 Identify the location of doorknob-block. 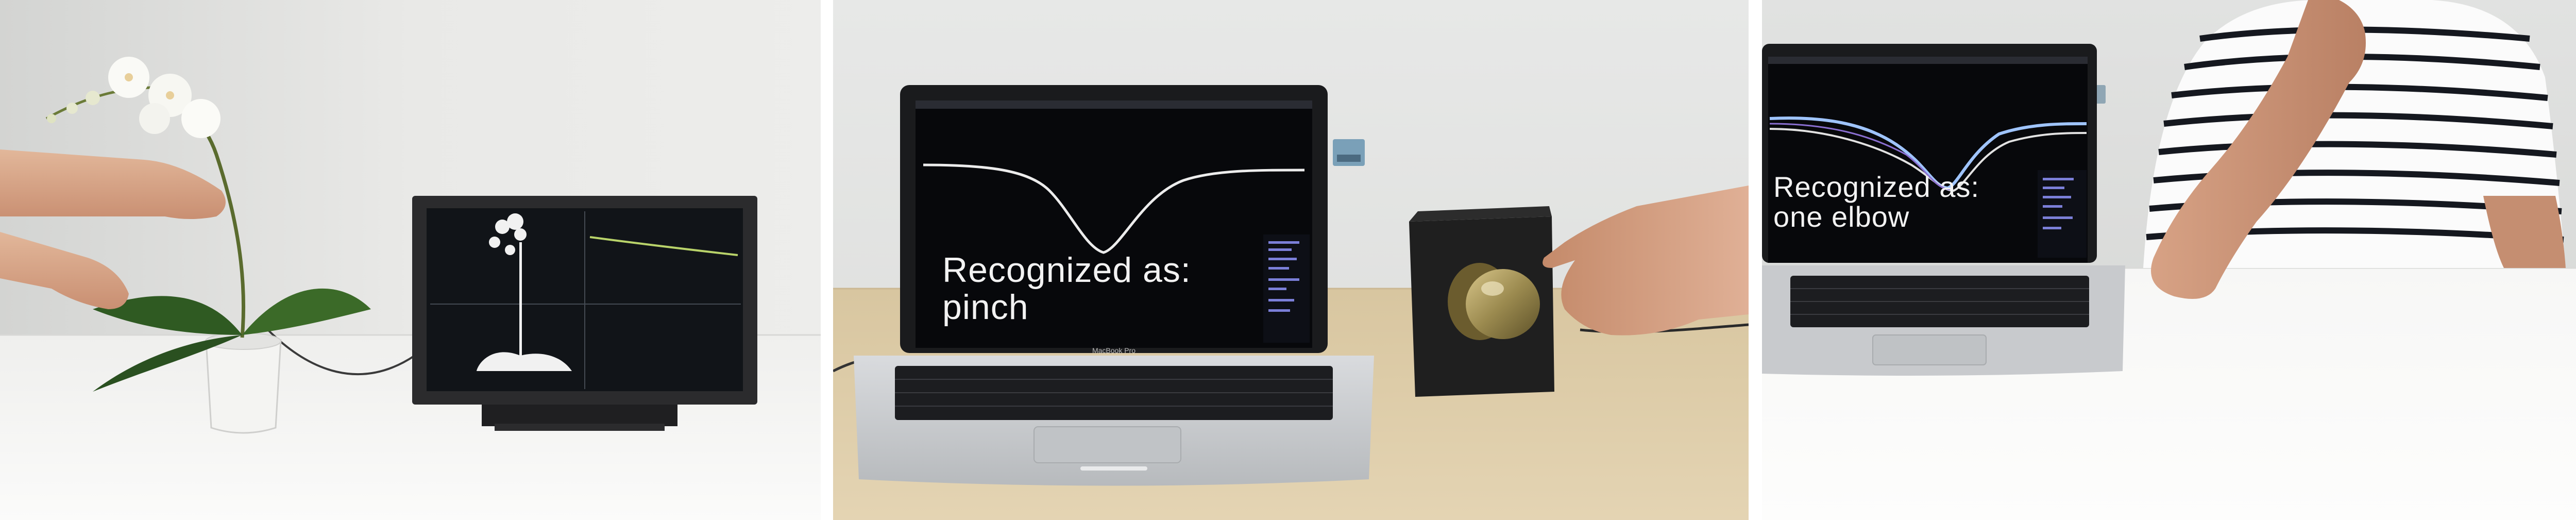
(1481, 301).